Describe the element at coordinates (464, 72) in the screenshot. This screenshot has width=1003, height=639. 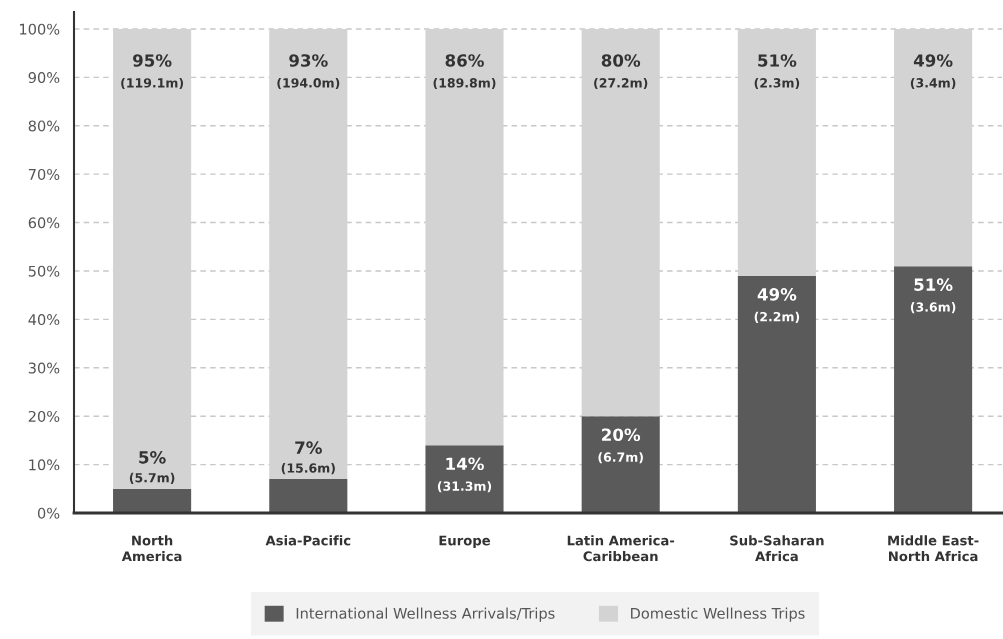
I see `data-label: 86% (189.8m)` at that location.